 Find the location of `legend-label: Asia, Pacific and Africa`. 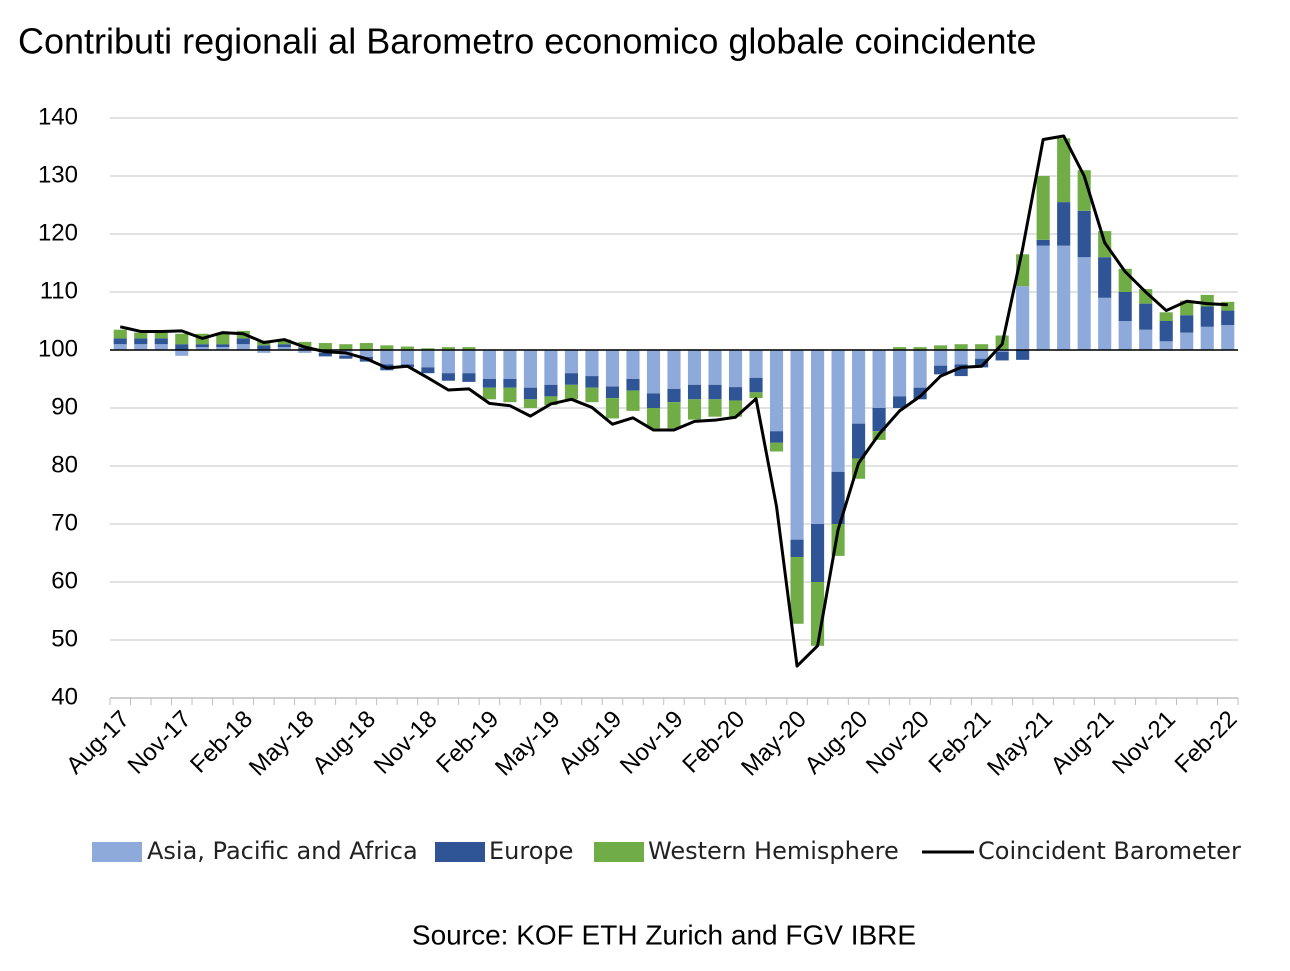

legend-label: Asia, Pacific and Africa is located at coordinates (282, 851).